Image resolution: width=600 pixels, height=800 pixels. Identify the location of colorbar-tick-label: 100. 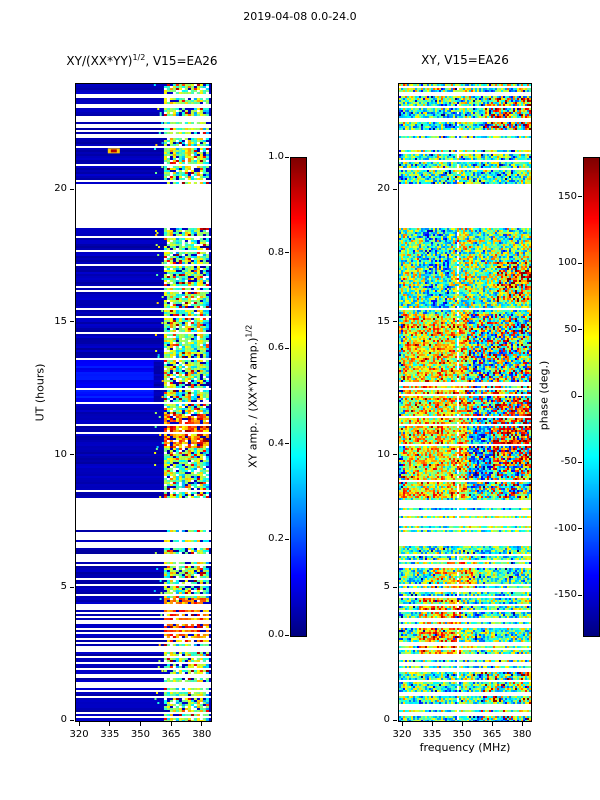
(567, 263).